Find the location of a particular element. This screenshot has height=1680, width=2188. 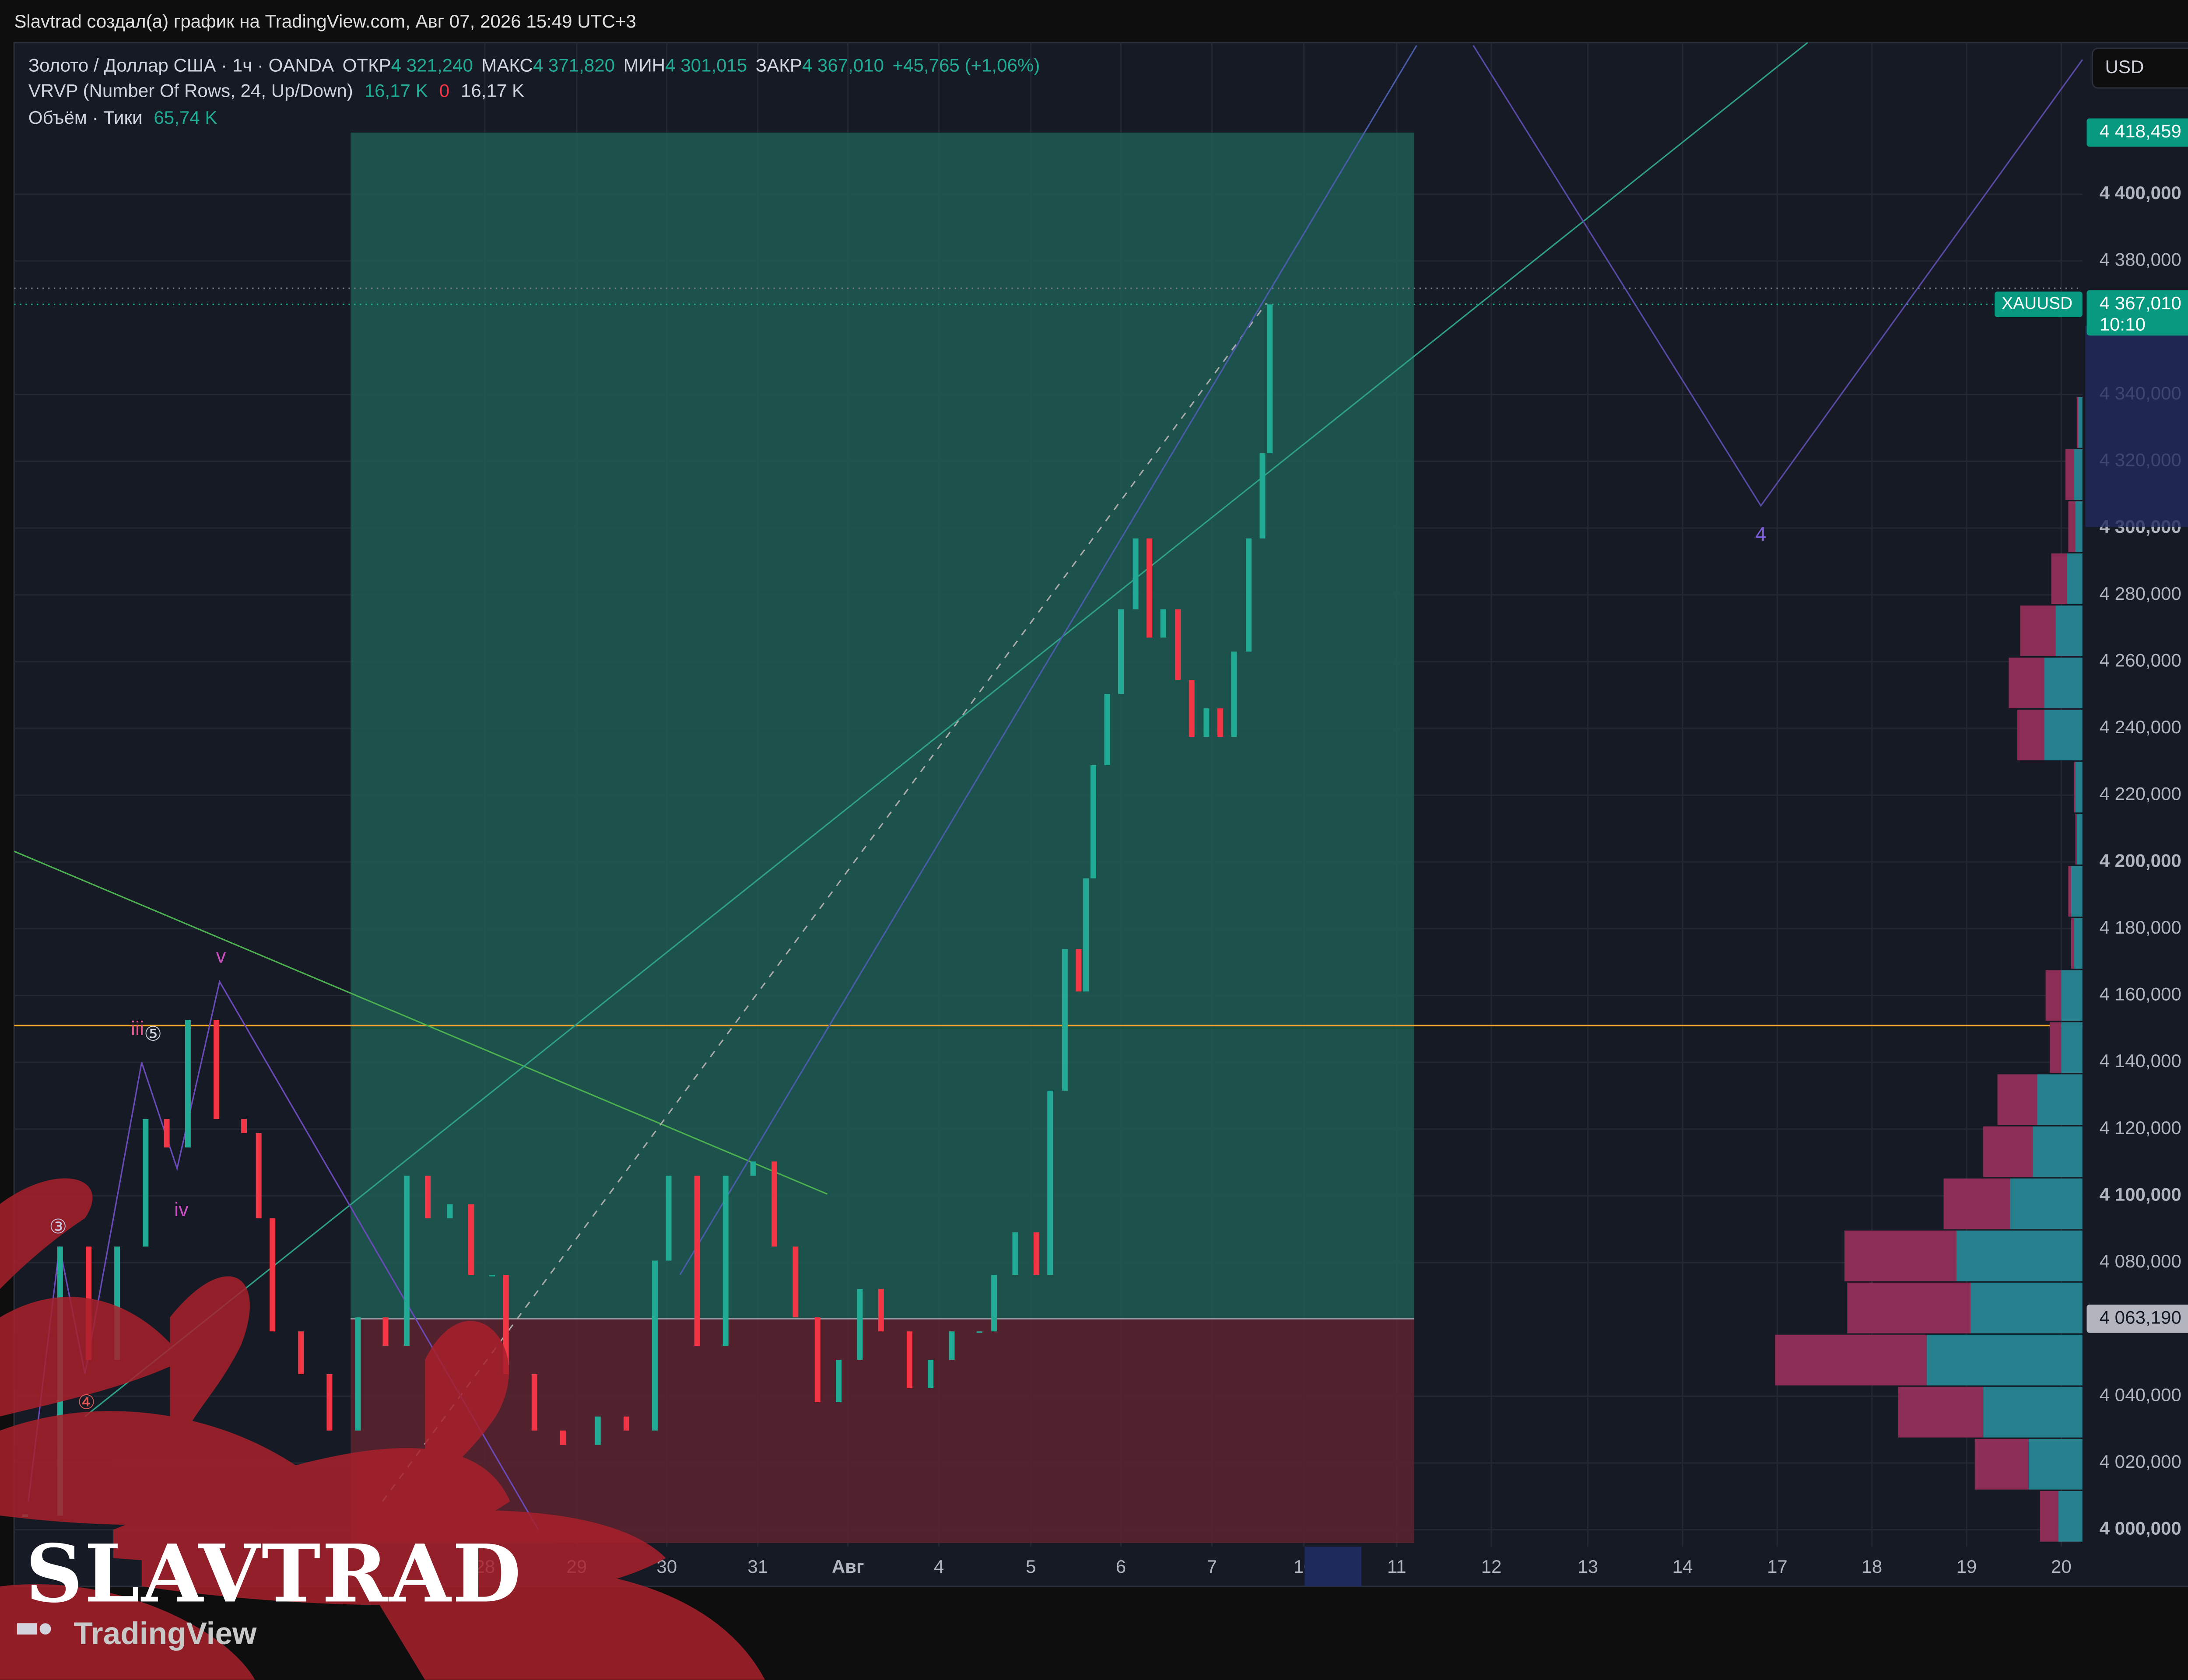

legend-item: МАКС is located at coordinates (507, 65).